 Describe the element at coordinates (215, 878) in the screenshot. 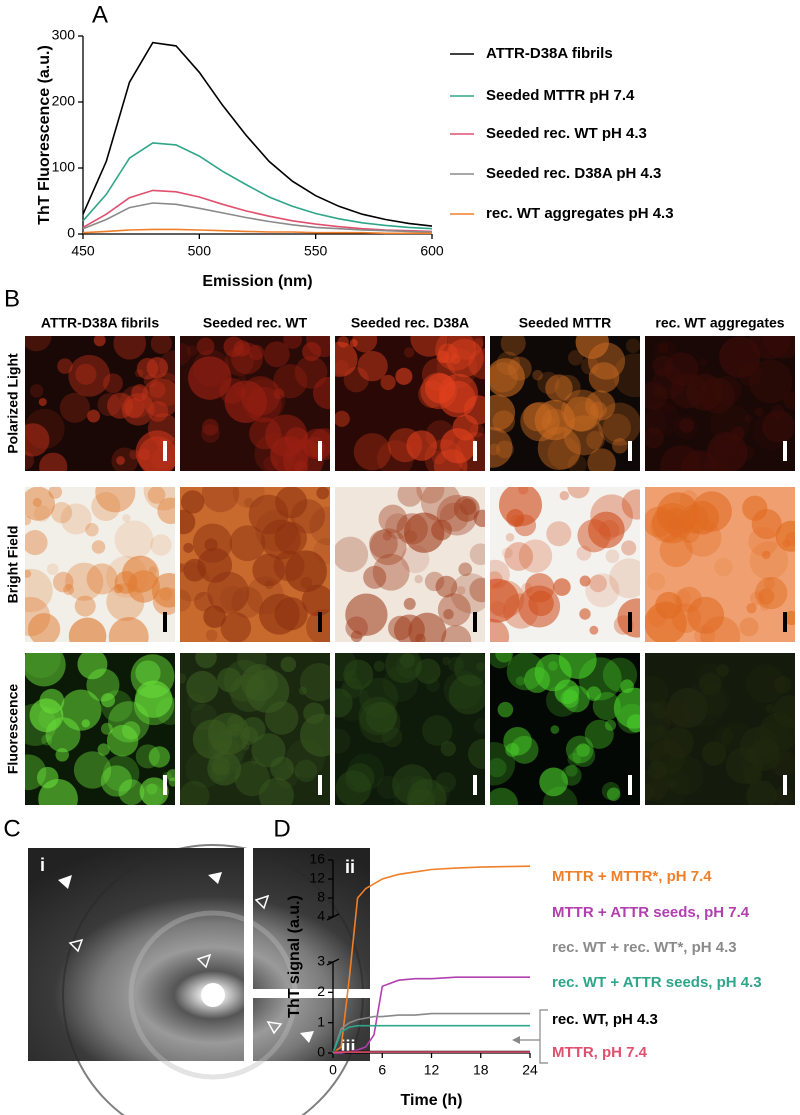

I see `arrowhead` at that location.